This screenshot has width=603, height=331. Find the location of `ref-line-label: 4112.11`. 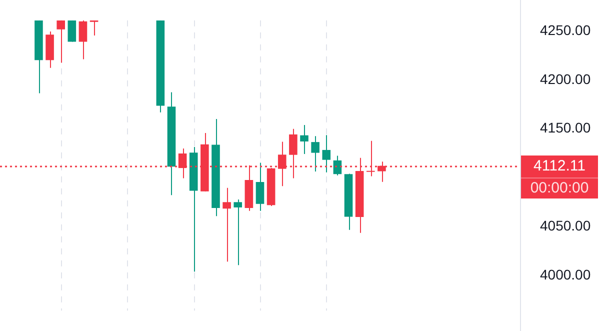

ref-line-label: 4112.11 is located at coordinates (560, 166).